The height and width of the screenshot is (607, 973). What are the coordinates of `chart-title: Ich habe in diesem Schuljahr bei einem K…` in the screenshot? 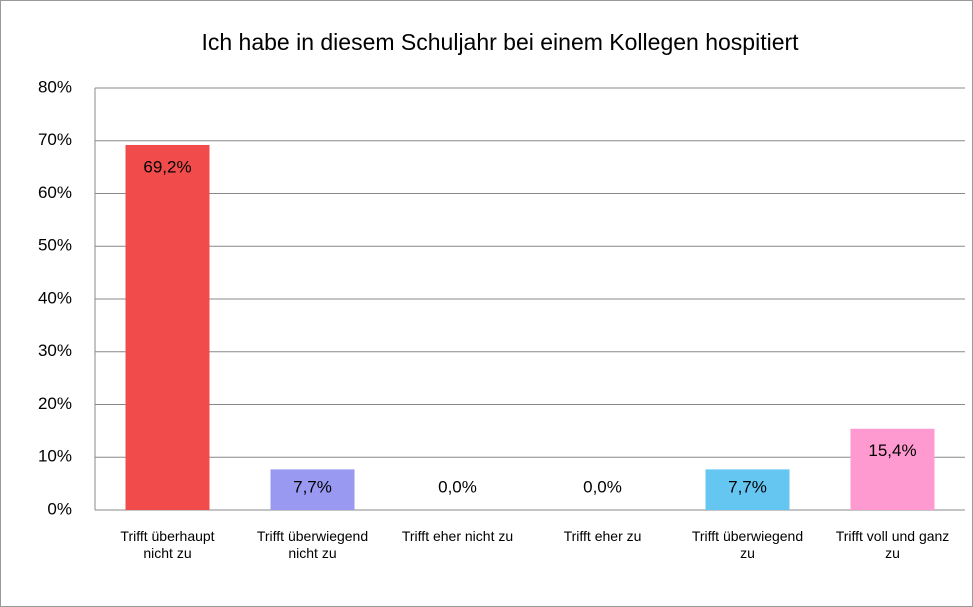 It's located at (500, 42).